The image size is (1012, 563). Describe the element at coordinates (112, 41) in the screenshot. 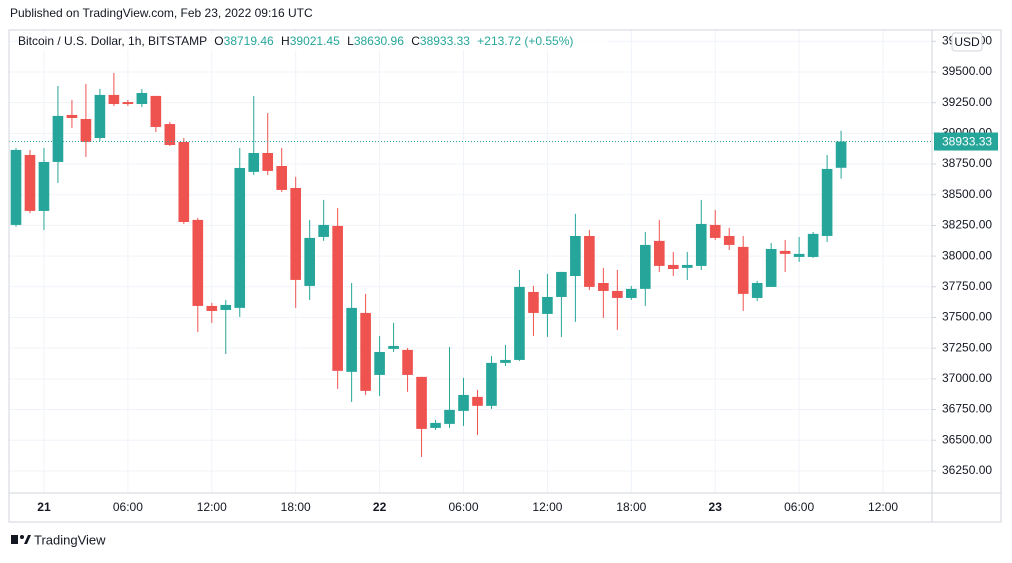

I see `chart-title: Bitcoin / U.S. Dollar, 1h, BITSTAMP` at that location.